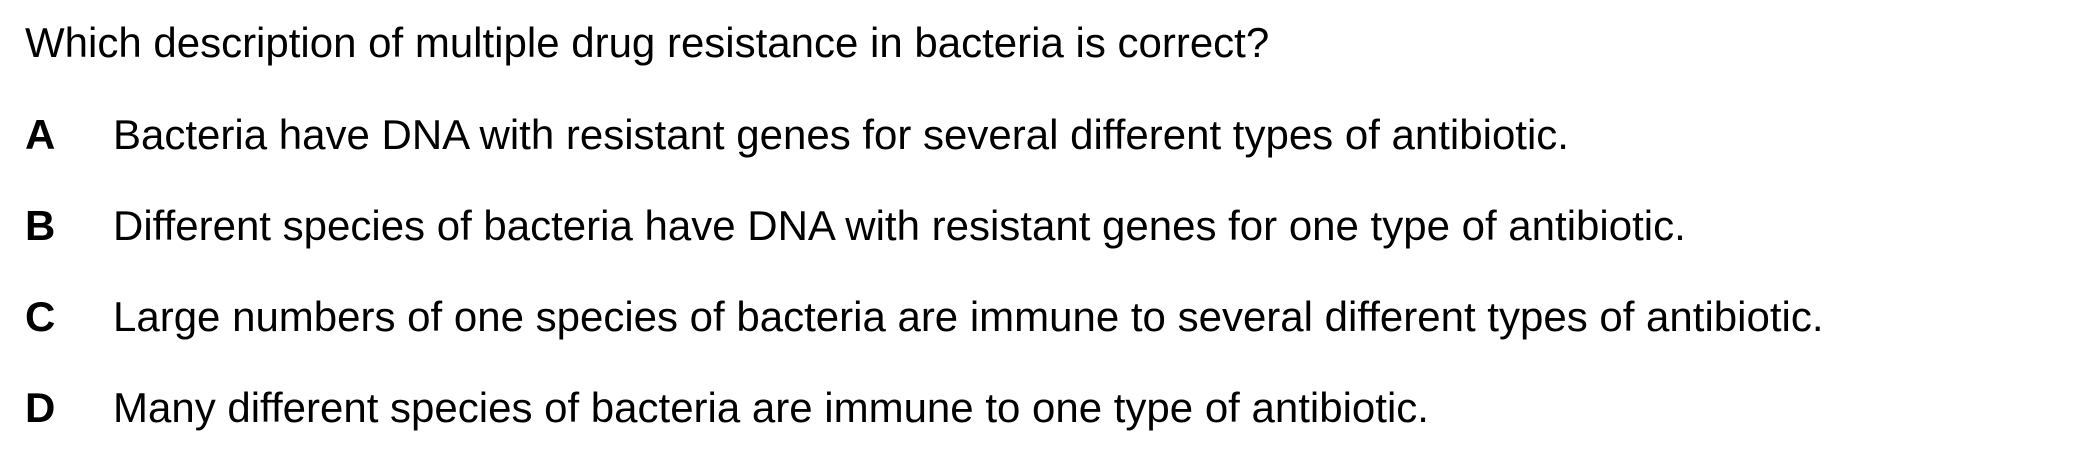 The width and height of the screenshot is (2100, 452). Describe the element at coordinates (40, 134) in the screenshot. I see `option-letter: A` at that location.